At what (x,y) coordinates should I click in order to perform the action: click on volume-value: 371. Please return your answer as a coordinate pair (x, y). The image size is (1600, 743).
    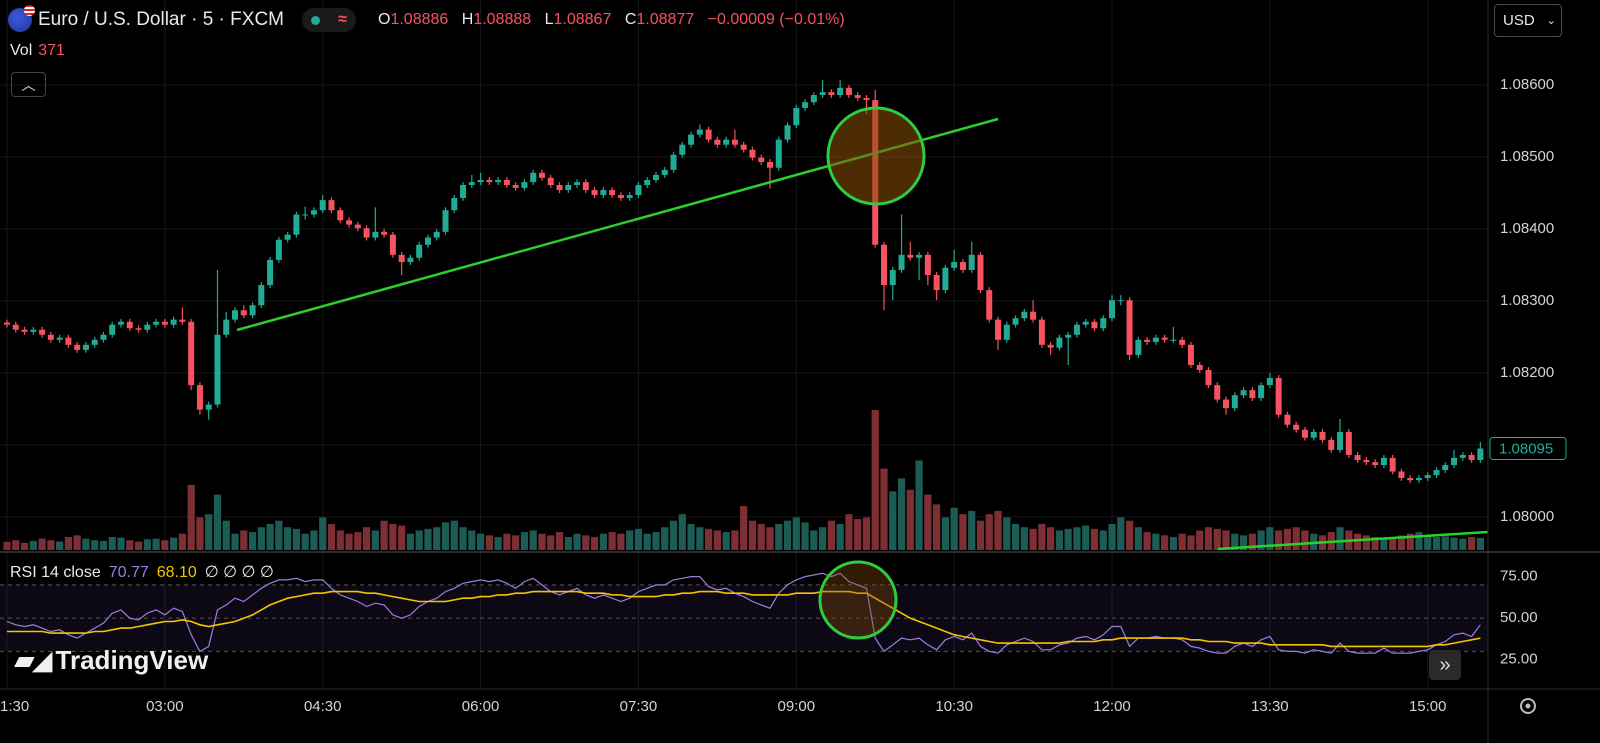
    Looking at the image, I should click on (51, 50).